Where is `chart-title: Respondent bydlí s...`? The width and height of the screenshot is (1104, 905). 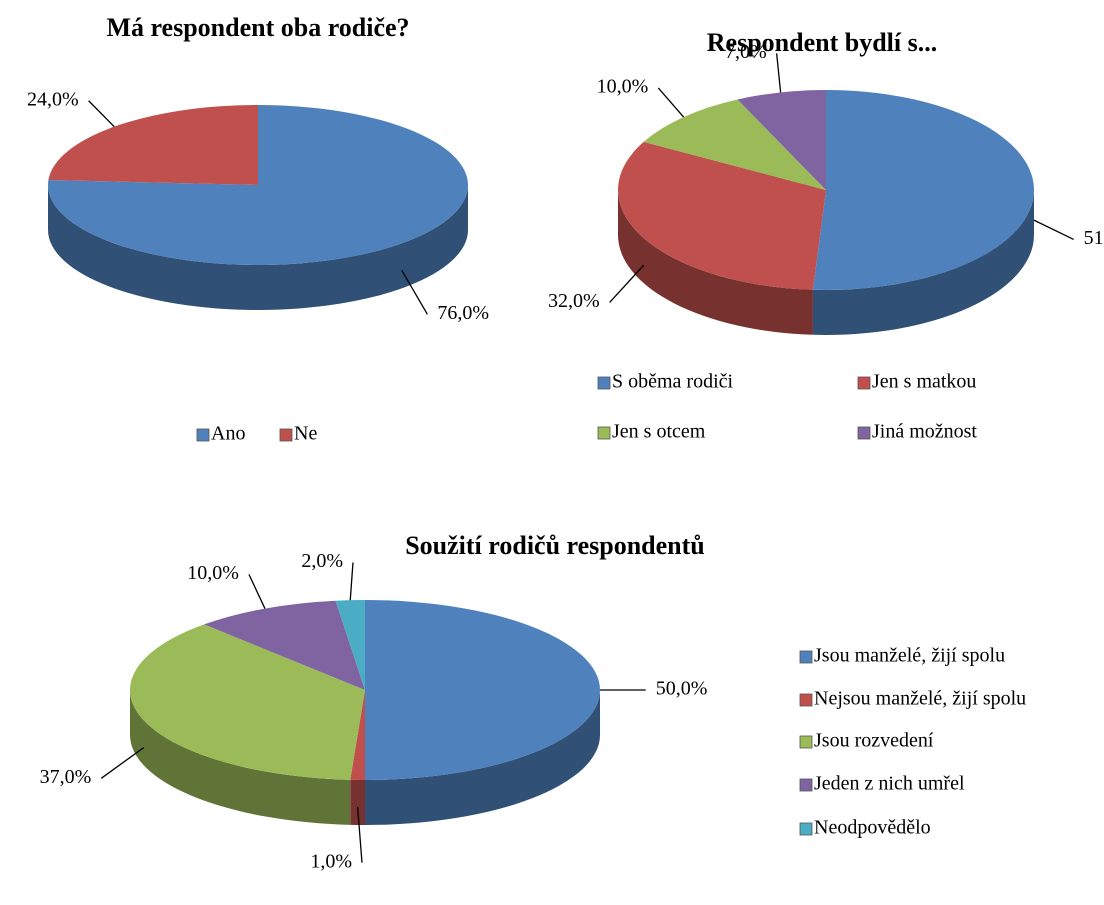
chart-title: Respondent bydlí s... is located at coordinates (822, 42).